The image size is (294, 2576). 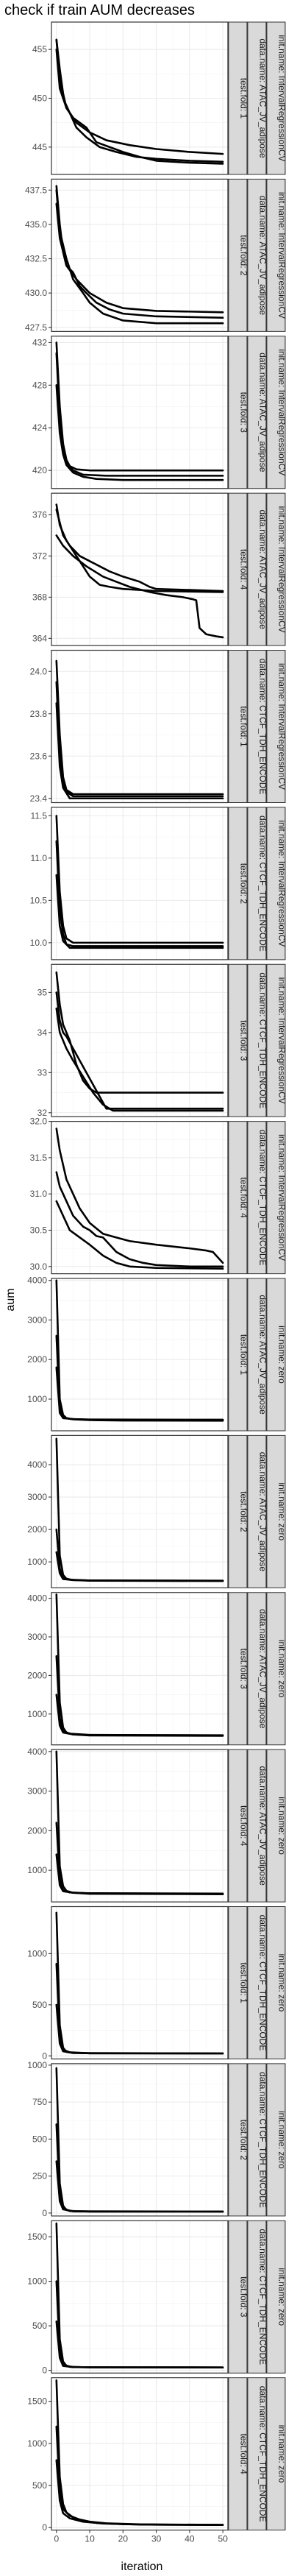 What do you see at coordinates (123, 2539) in the screenshot?
I see `x-tick-label: 20` at bounding box center [123, 2539].